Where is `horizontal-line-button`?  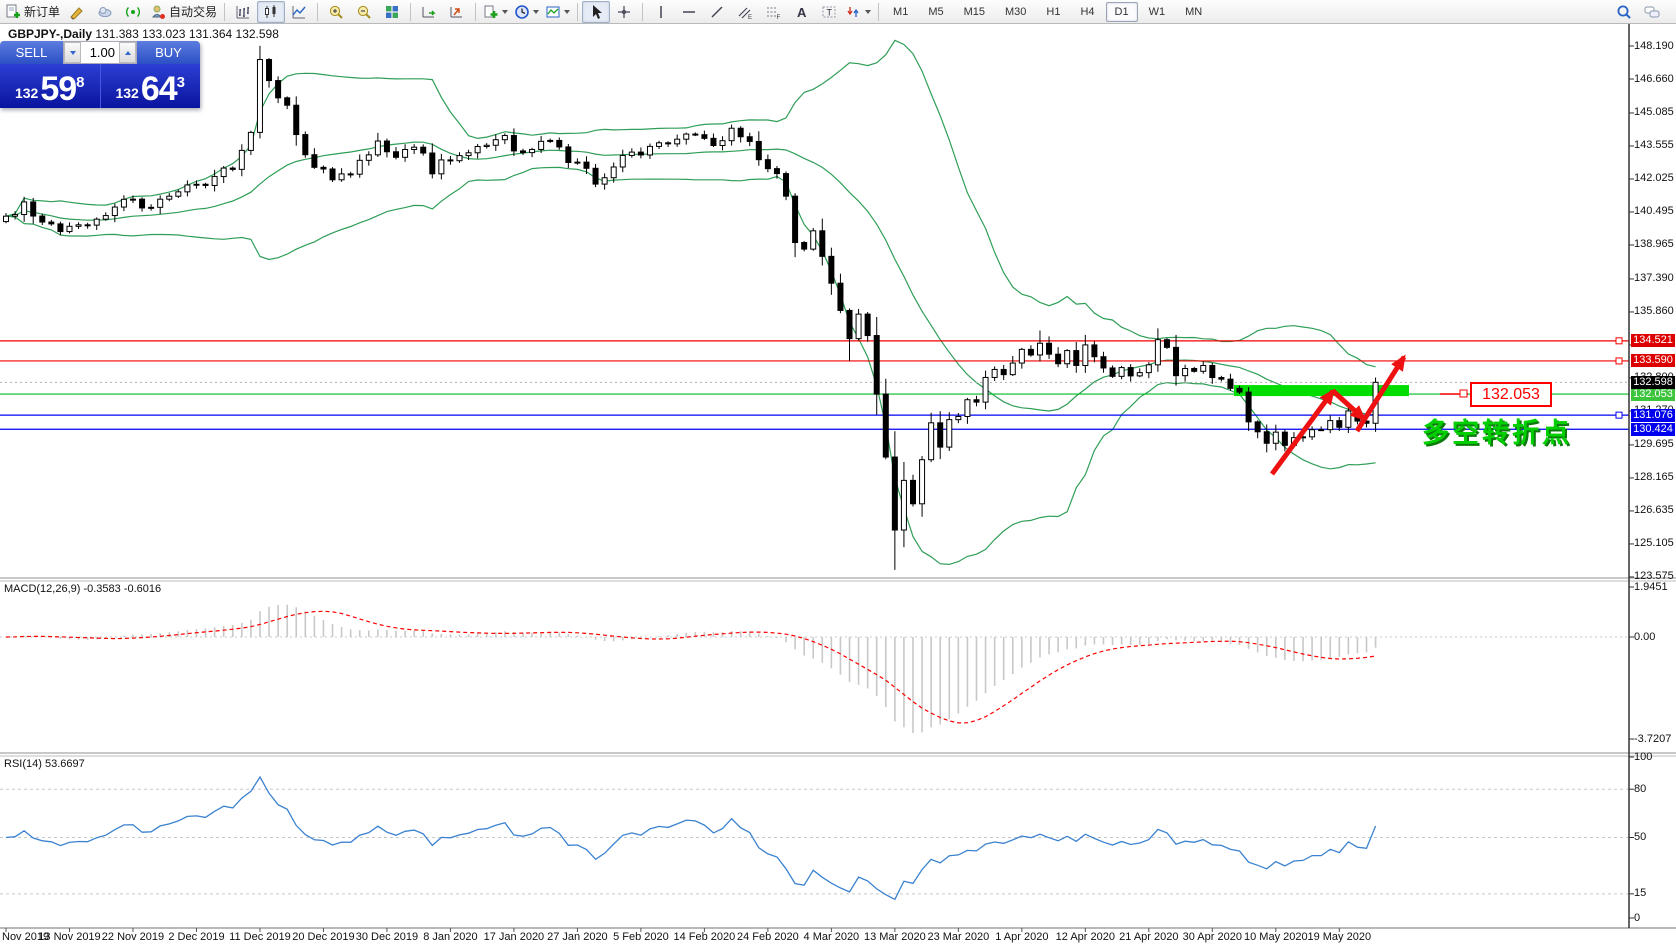
horizontal-line-button is located at coordinates (689, 12).